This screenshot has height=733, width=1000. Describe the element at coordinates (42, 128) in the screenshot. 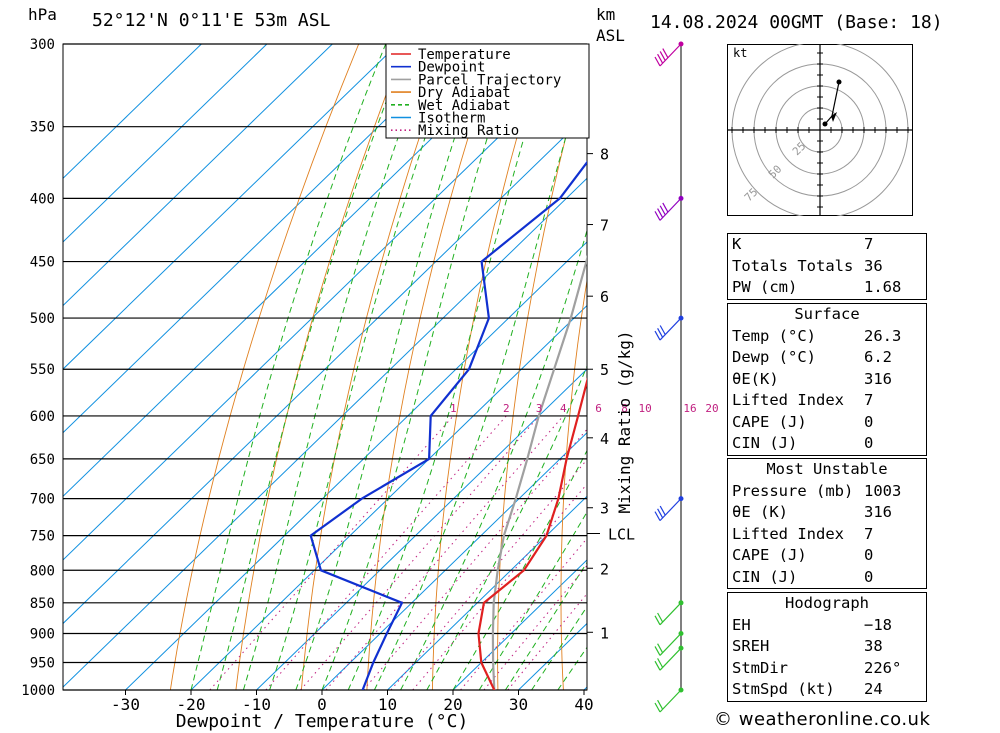

I see `pressure-tick-label: 350` at that location.